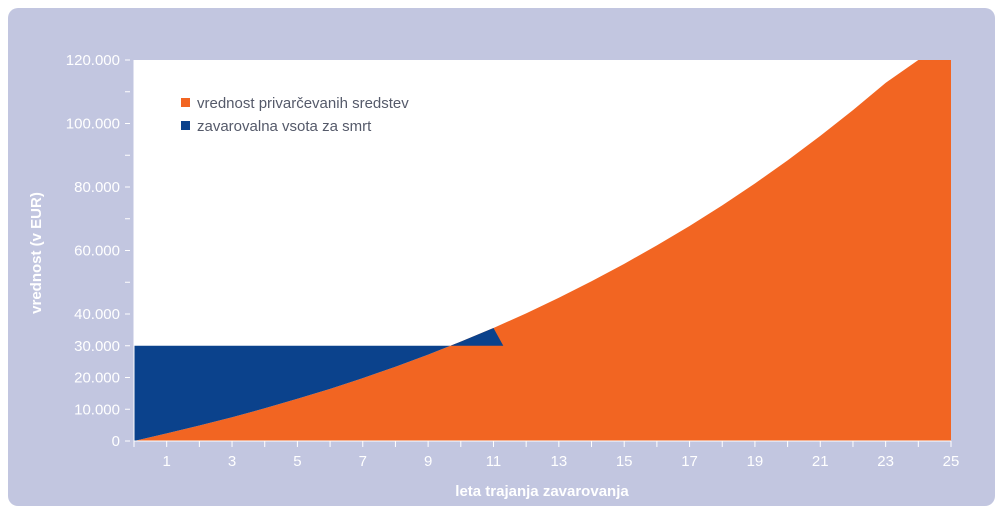  What do you see at coordinates (284, 126) in the screenshot?
I see `legend-label-death-sum: zavarovalna vsota za smrt` at bounding box center [284, 126].